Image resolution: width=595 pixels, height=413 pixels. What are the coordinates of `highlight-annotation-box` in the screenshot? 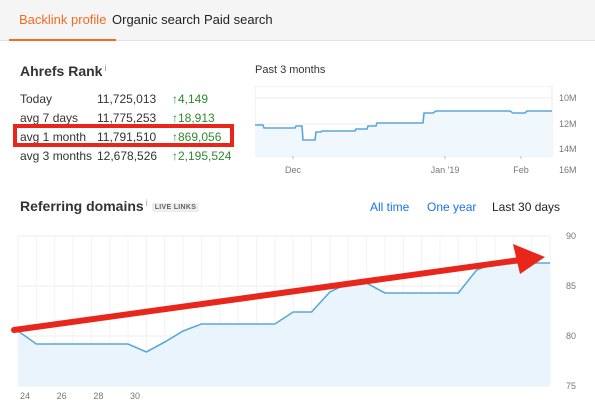 It's located at (123, 135).